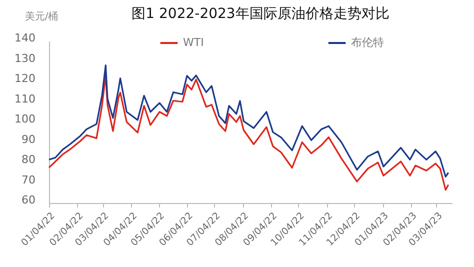  Describe the element at coordinates (25, 119) in the screenshot. I see `y-tick-label: 100` at that location.